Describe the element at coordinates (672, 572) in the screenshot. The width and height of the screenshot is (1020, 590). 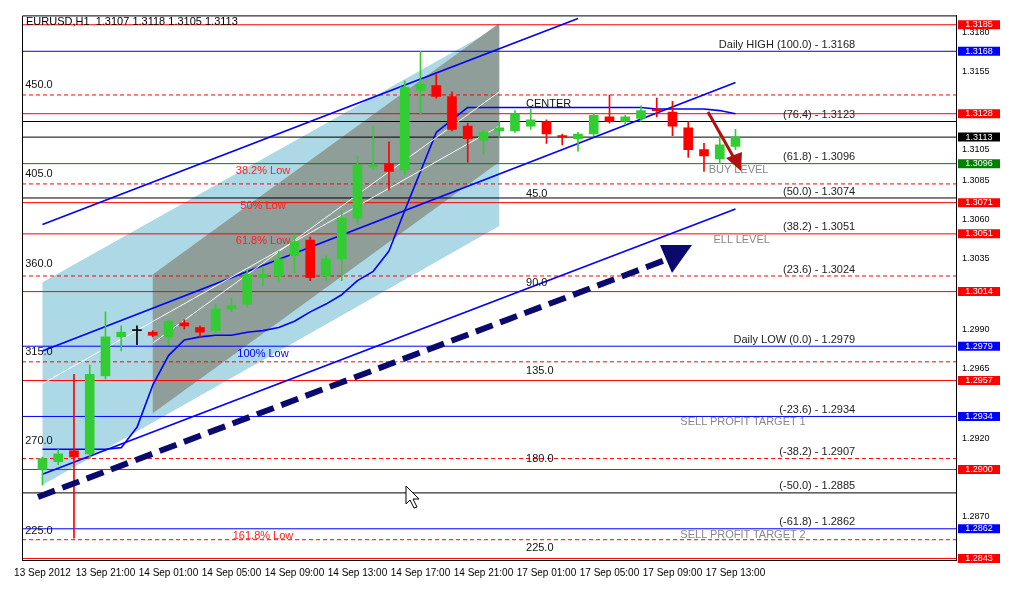
I see `x-tick-label: 17 Sep 09:00` at that location.